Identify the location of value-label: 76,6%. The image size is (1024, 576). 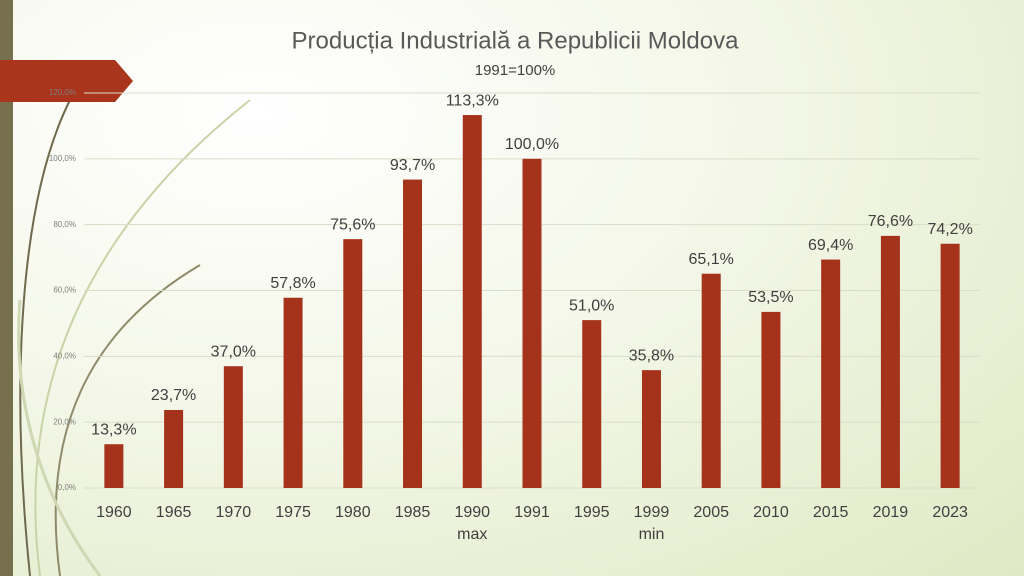
(890, 221).